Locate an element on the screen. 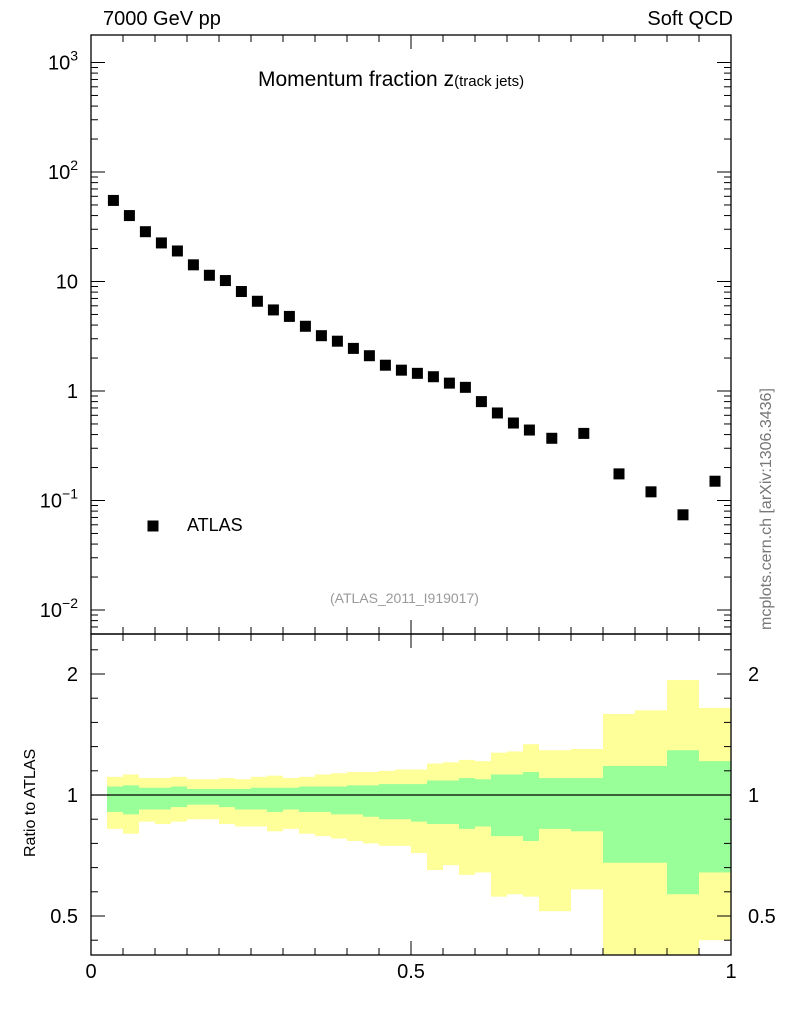 The width and height of the screenshot is (786, 1024). y-tick-label: 10⁻¹ is located at coordinates (59, 499).